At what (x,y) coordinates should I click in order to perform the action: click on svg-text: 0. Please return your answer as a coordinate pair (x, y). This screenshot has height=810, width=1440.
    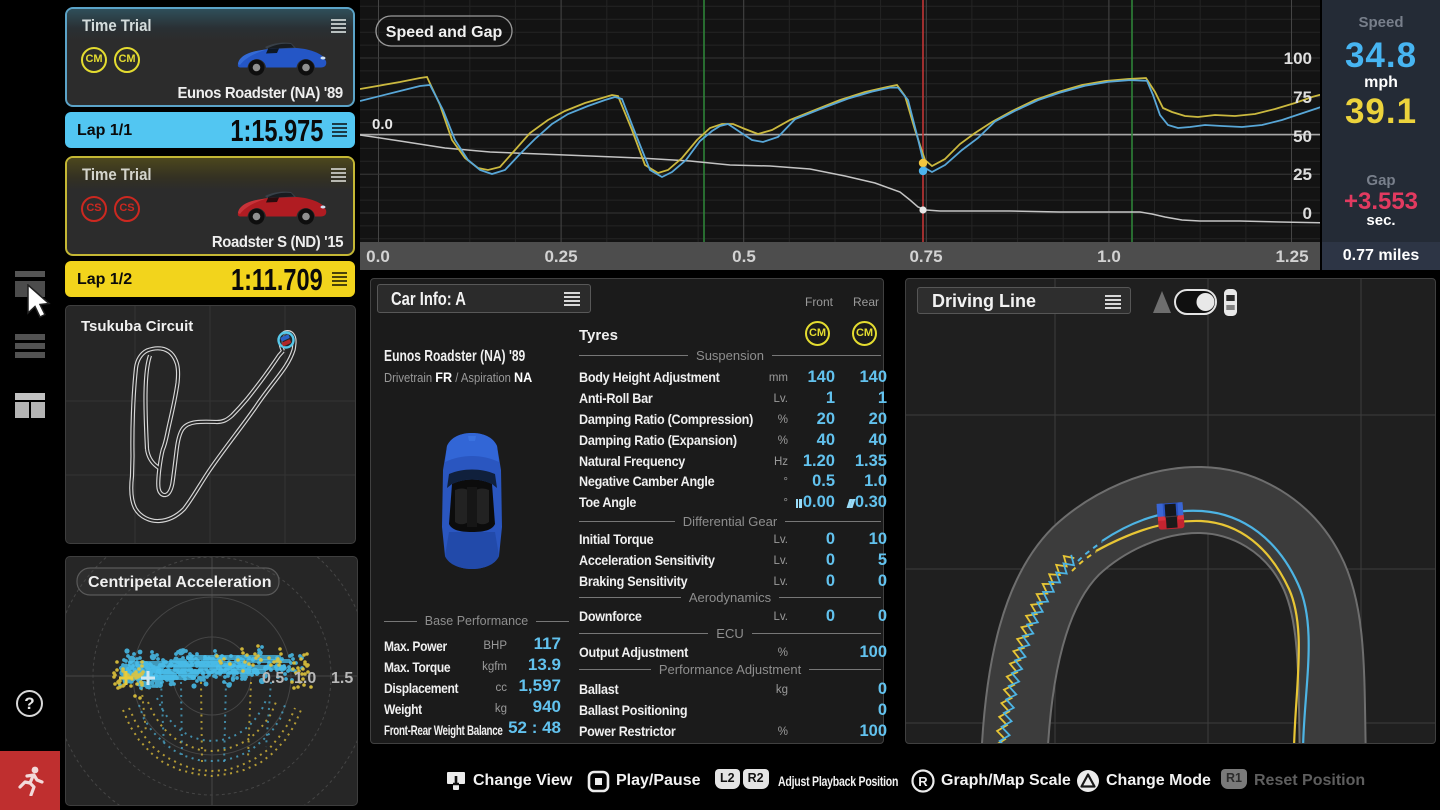
    Looking at the image, I should click on (1307, 213).